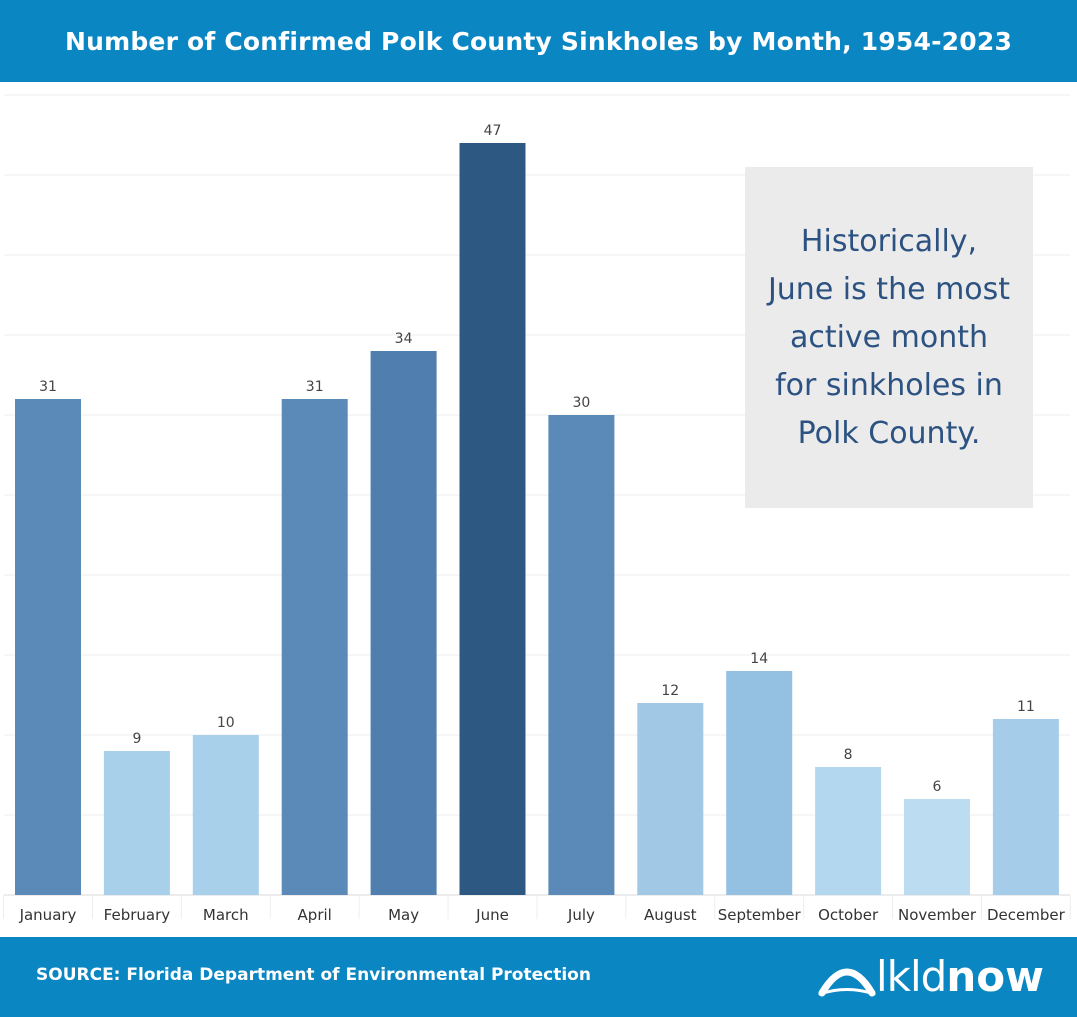  Describe the element at coordinates (848, 915) in the screenshot. I see `x-tick-label: October` at that location.